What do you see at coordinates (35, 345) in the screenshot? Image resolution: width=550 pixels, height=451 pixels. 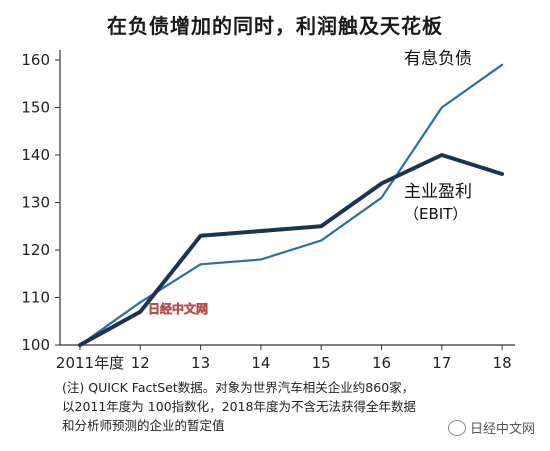 I see `y-tick-label: 100` at bounding box center [35, 345].